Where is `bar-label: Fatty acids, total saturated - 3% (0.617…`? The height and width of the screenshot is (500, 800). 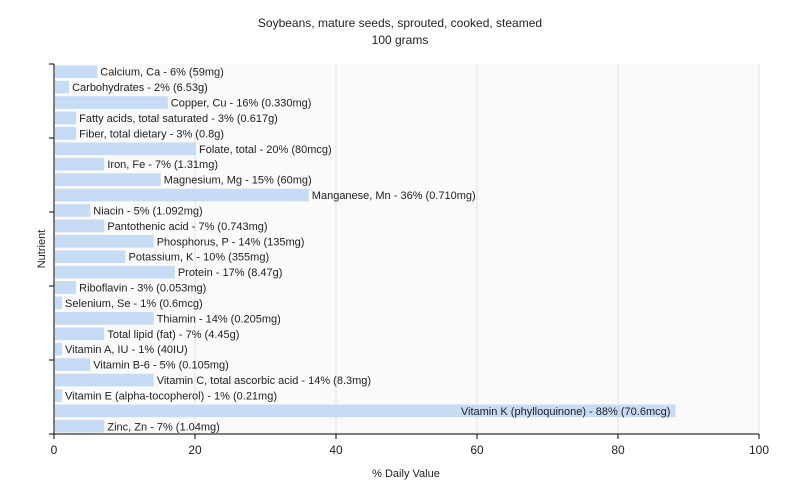 bar-label: Fatty acids, total saturated - 3% (0.617… is located at coordinates (178, 119).